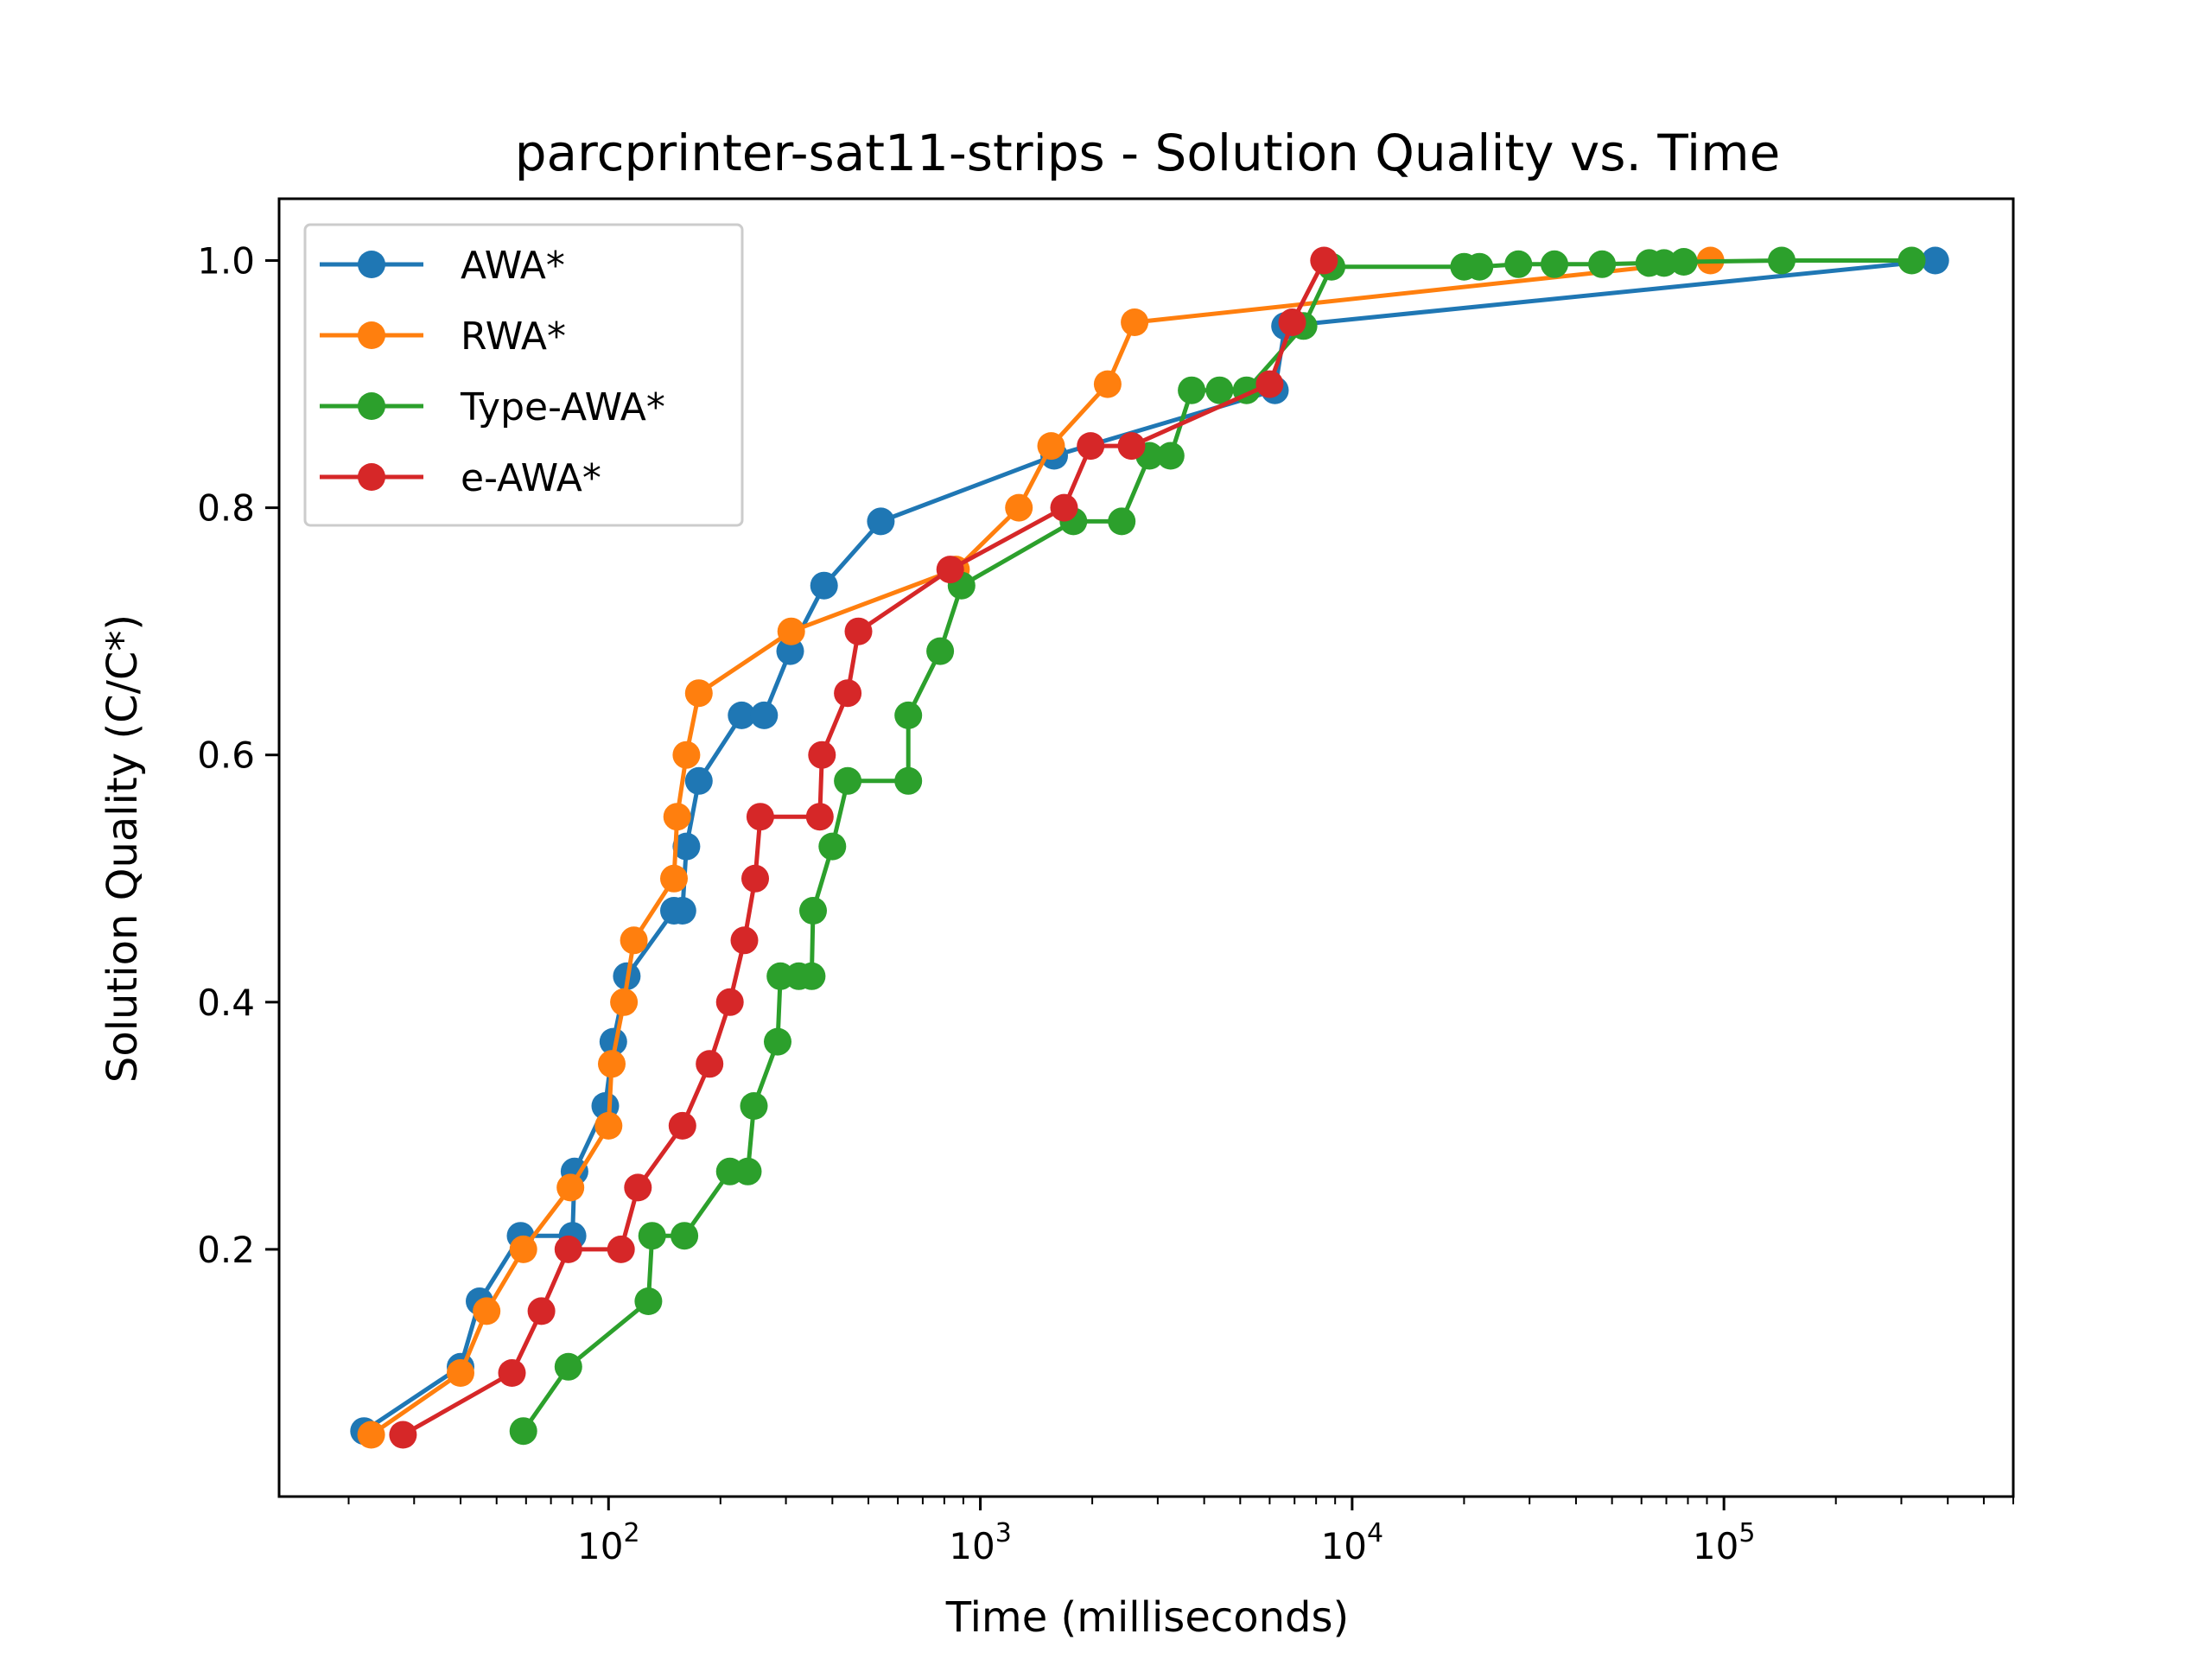 The image size is (2212, 1659). Describe the element at coordinates (226, 261) in the screenshot. I see `y-tick-label: 1.0` at that location.